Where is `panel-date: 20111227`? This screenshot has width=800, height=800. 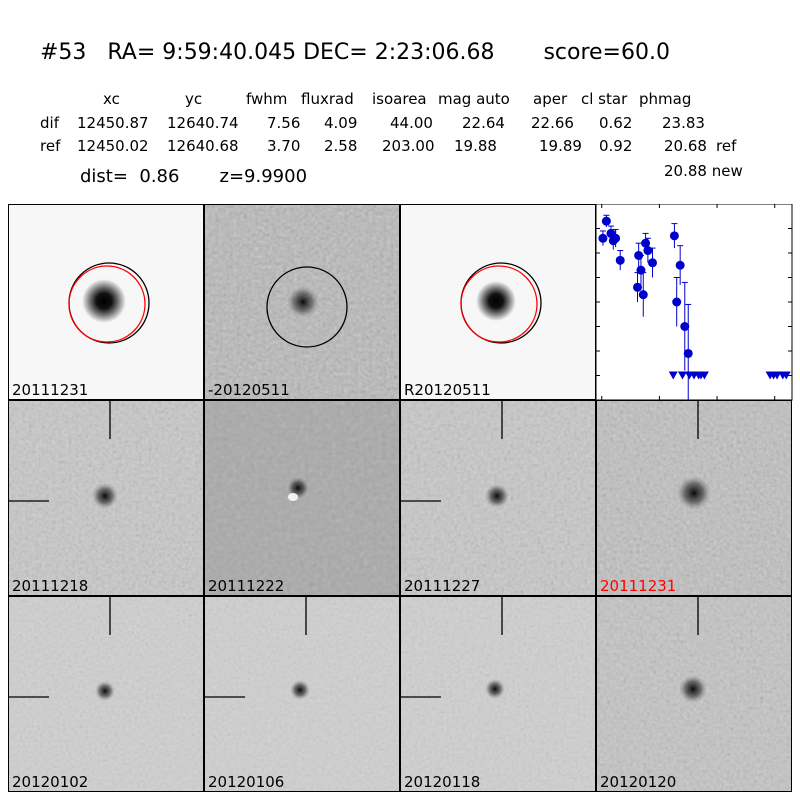 panel-date: 20111227 is located at coordinates (442, 586).